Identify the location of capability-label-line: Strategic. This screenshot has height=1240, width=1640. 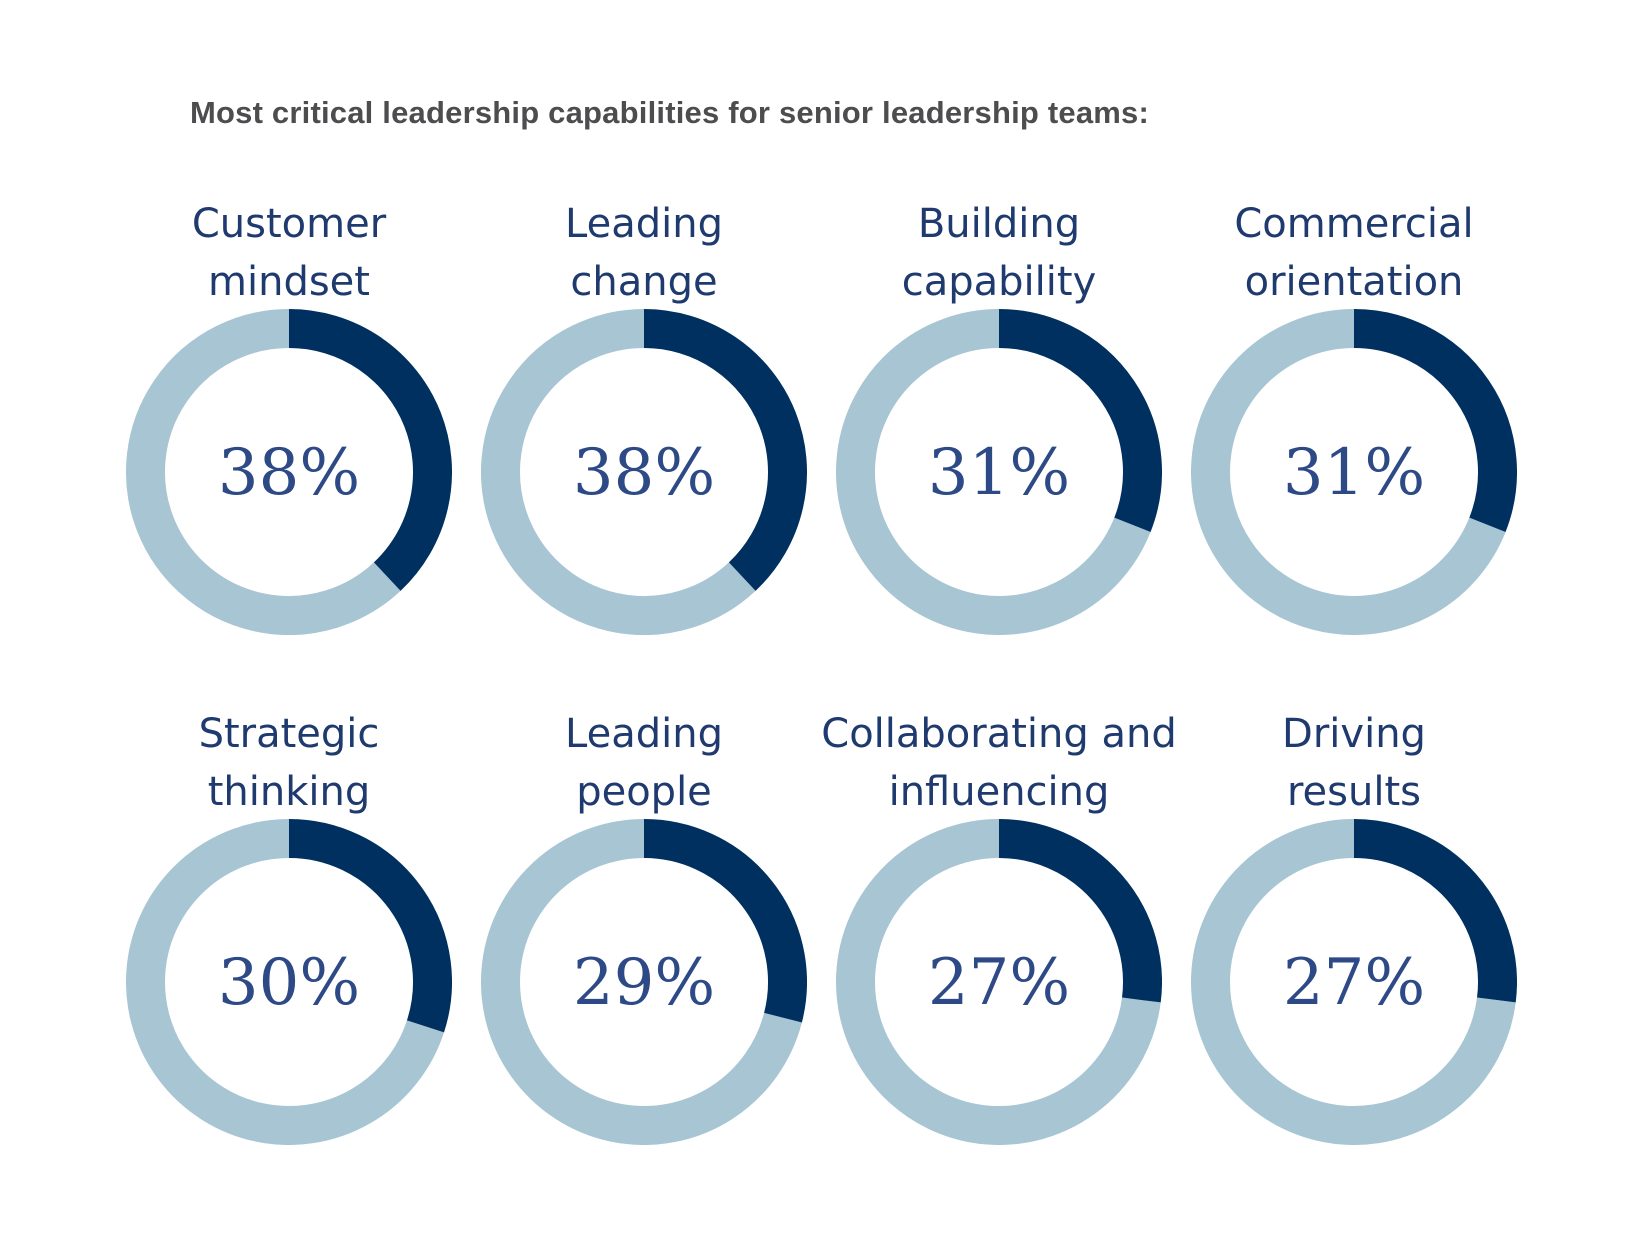
(289, 734).